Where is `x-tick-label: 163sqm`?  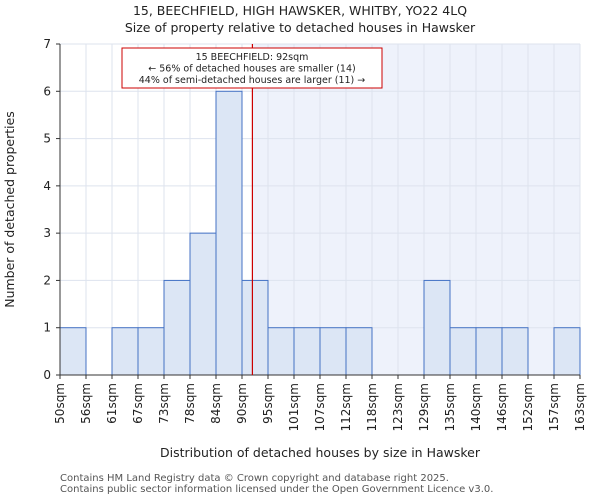 x-tick-label: 163sqm is located at coordinates (580, 407).